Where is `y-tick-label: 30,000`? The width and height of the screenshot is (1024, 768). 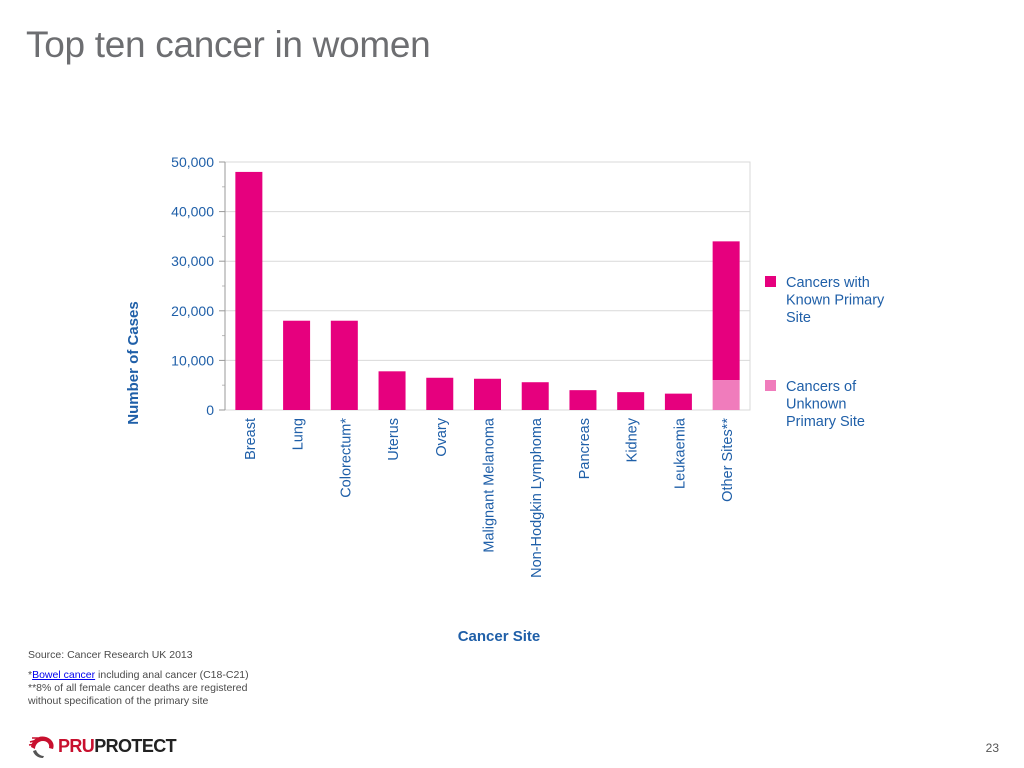
y-tick-label: 30,000 is located at coordinates (192, 261).